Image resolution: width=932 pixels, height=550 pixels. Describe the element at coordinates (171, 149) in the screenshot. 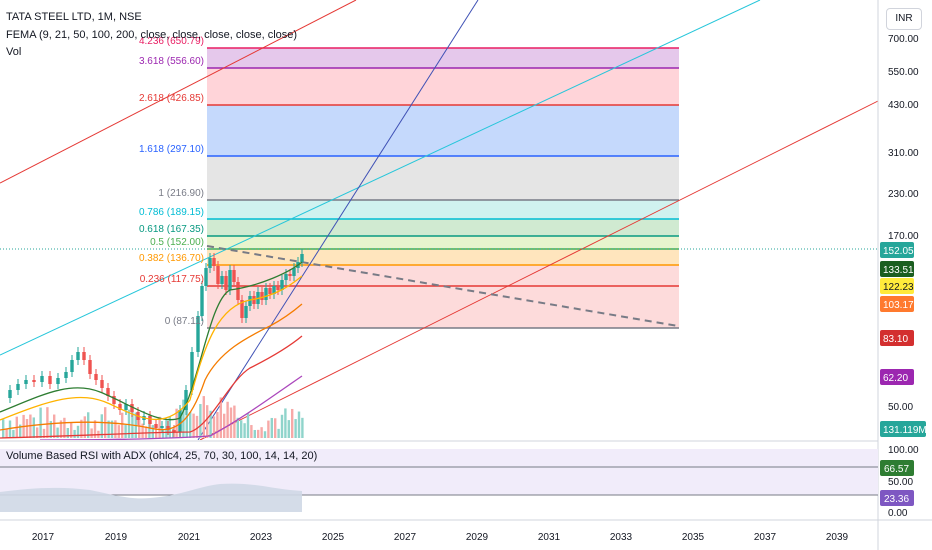

I see `fib-level-label: 1.618 (297.10)` at that location.